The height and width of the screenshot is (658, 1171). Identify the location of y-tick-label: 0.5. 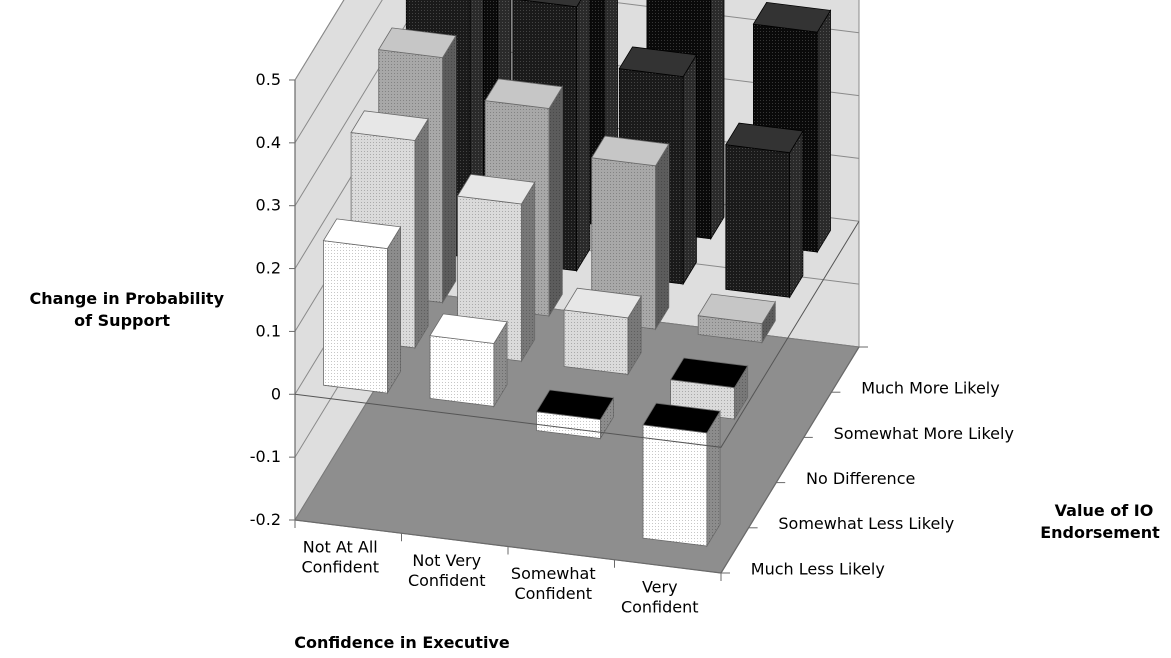
(268, 79).